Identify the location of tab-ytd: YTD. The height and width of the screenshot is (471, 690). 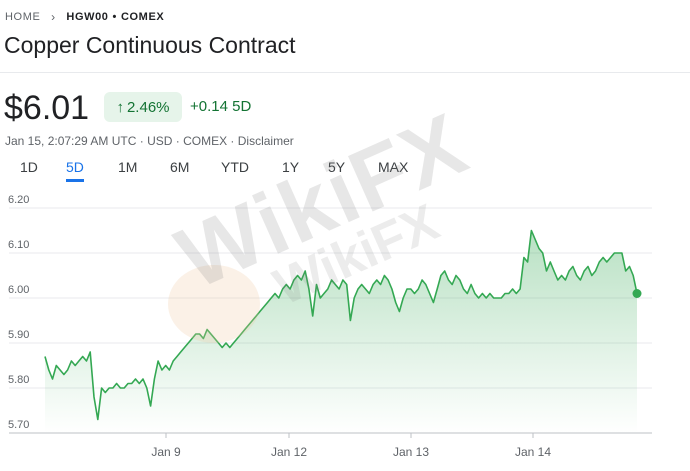
(235, 167).